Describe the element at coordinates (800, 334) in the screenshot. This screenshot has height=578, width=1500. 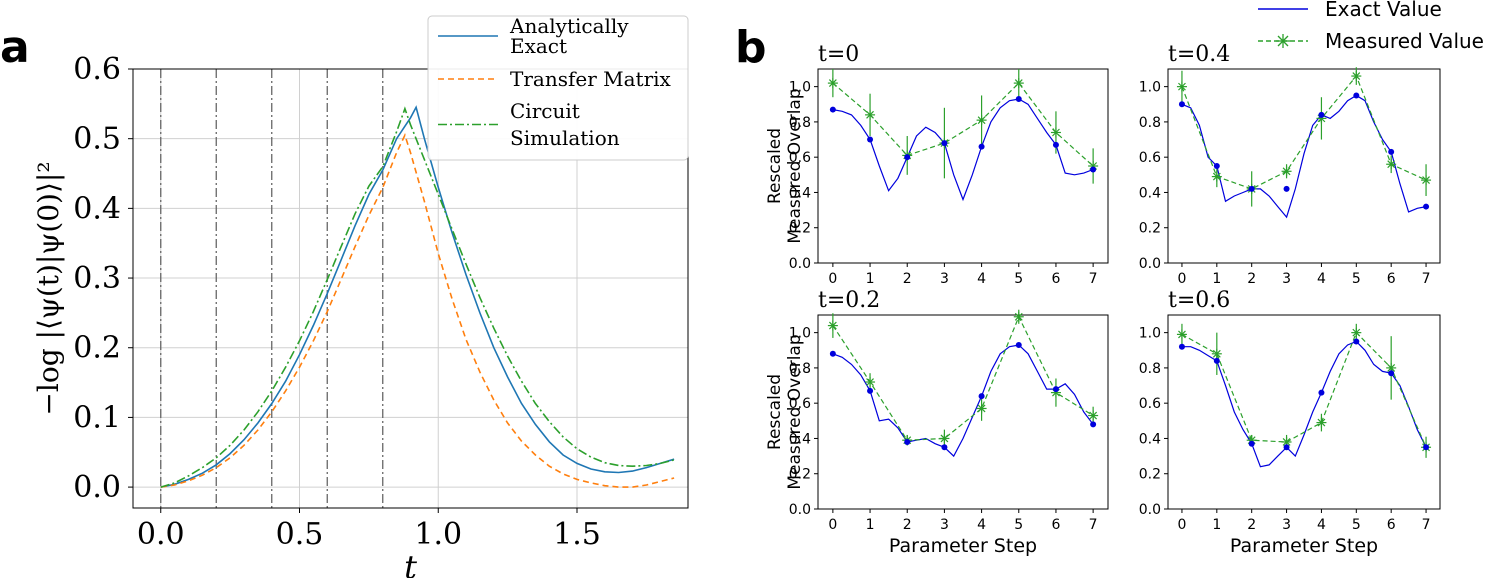
I see `y-tick-label: 1.0` at that location.